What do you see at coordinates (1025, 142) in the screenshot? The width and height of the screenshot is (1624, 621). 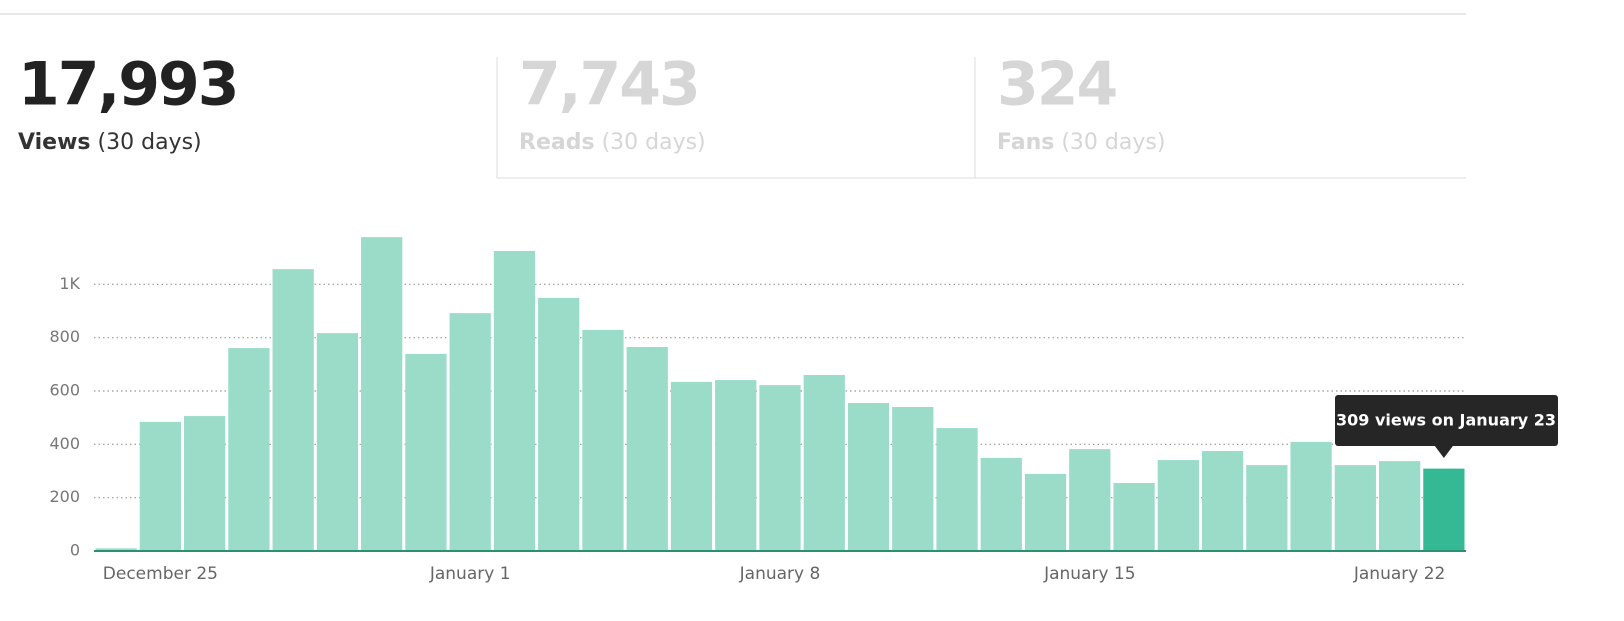 I see `stat-label: Fans` at bounding box center [1025, 142].